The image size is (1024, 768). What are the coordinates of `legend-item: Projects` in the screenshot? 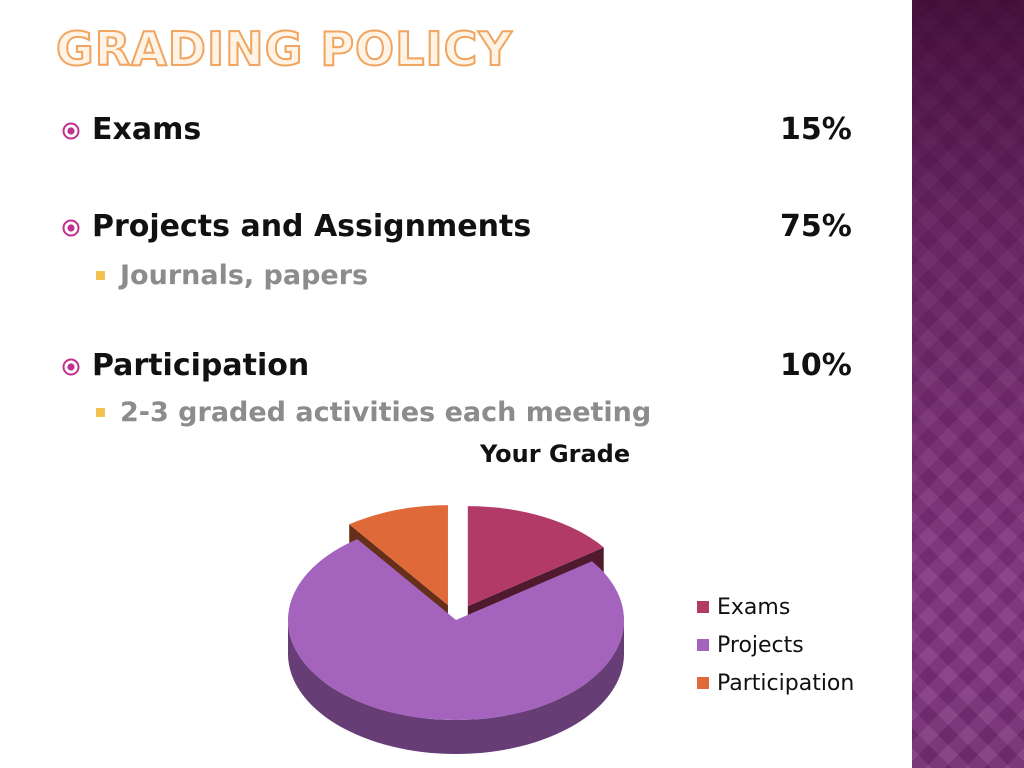 It's located at (775, 645).